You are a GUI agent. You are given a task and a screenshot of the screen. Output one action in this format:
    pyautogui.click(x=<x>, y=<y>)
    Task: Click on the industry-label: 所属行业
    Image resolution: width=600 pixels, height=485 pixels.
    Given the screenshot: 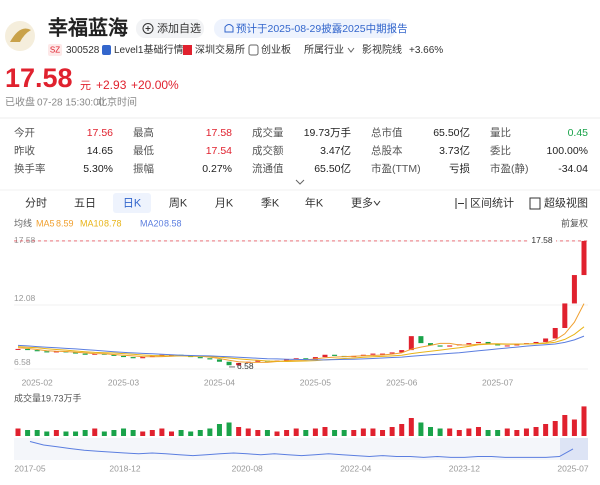 What is the action you would take?
    pyautogui.click(x=324, y=49)
    